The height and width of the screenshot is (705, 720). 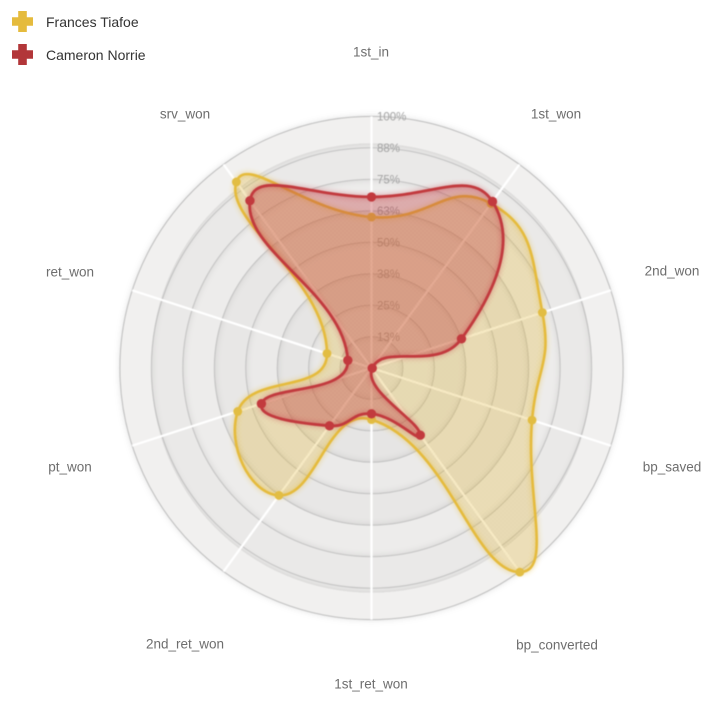 What do you see at coordinates (388, 149) in the screenshot?
I see `svg-text: 88%` at bounding box center [388, 149].